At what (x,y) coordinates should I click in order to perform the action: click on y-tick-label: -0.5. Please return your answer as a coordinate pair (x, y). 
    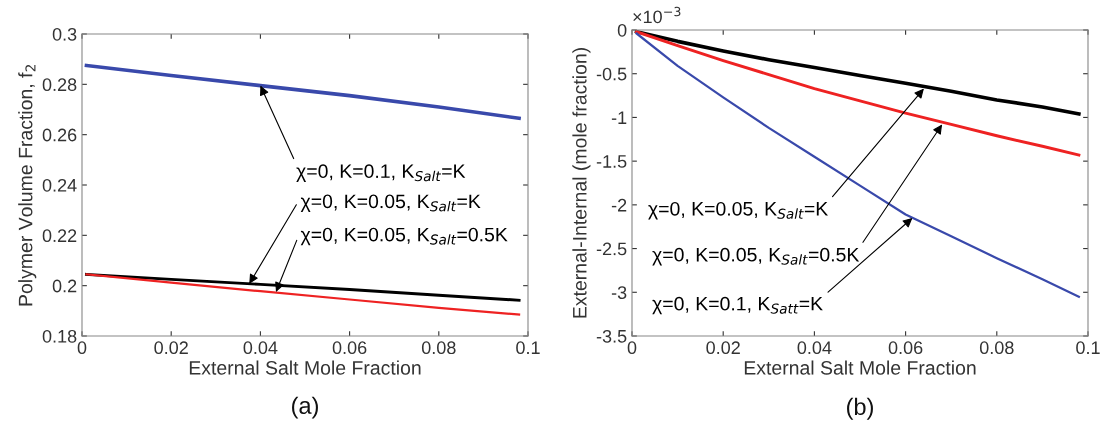
    Looking at the image, I should click on (611, 74).